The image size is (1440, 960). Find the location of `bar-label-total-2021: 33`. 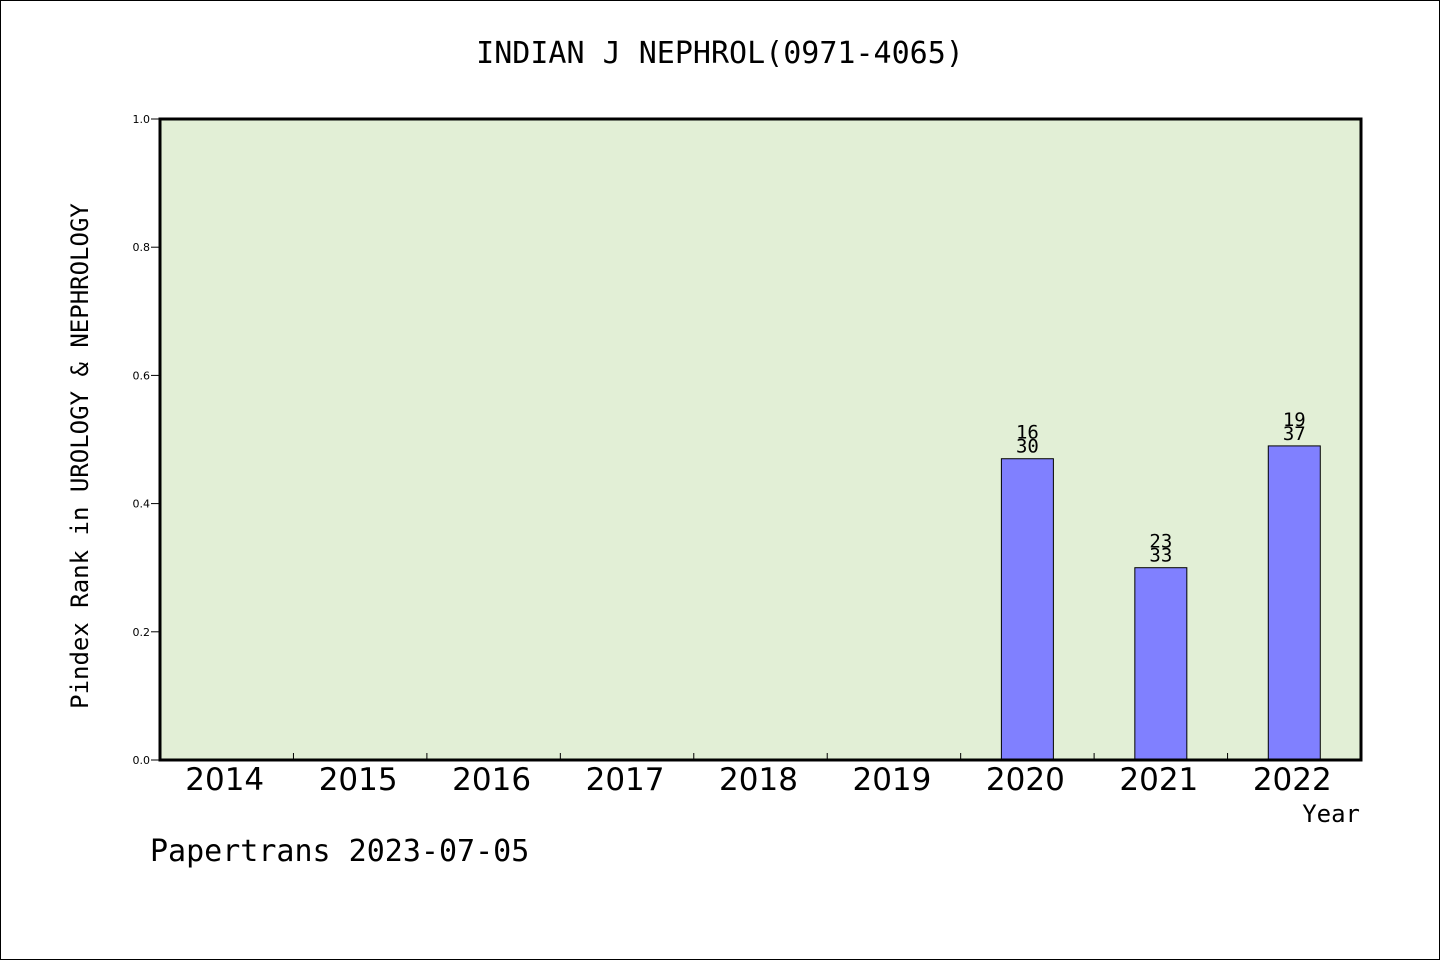

bar-label-total-2021: 33 is located at coordinates (1160, 556).